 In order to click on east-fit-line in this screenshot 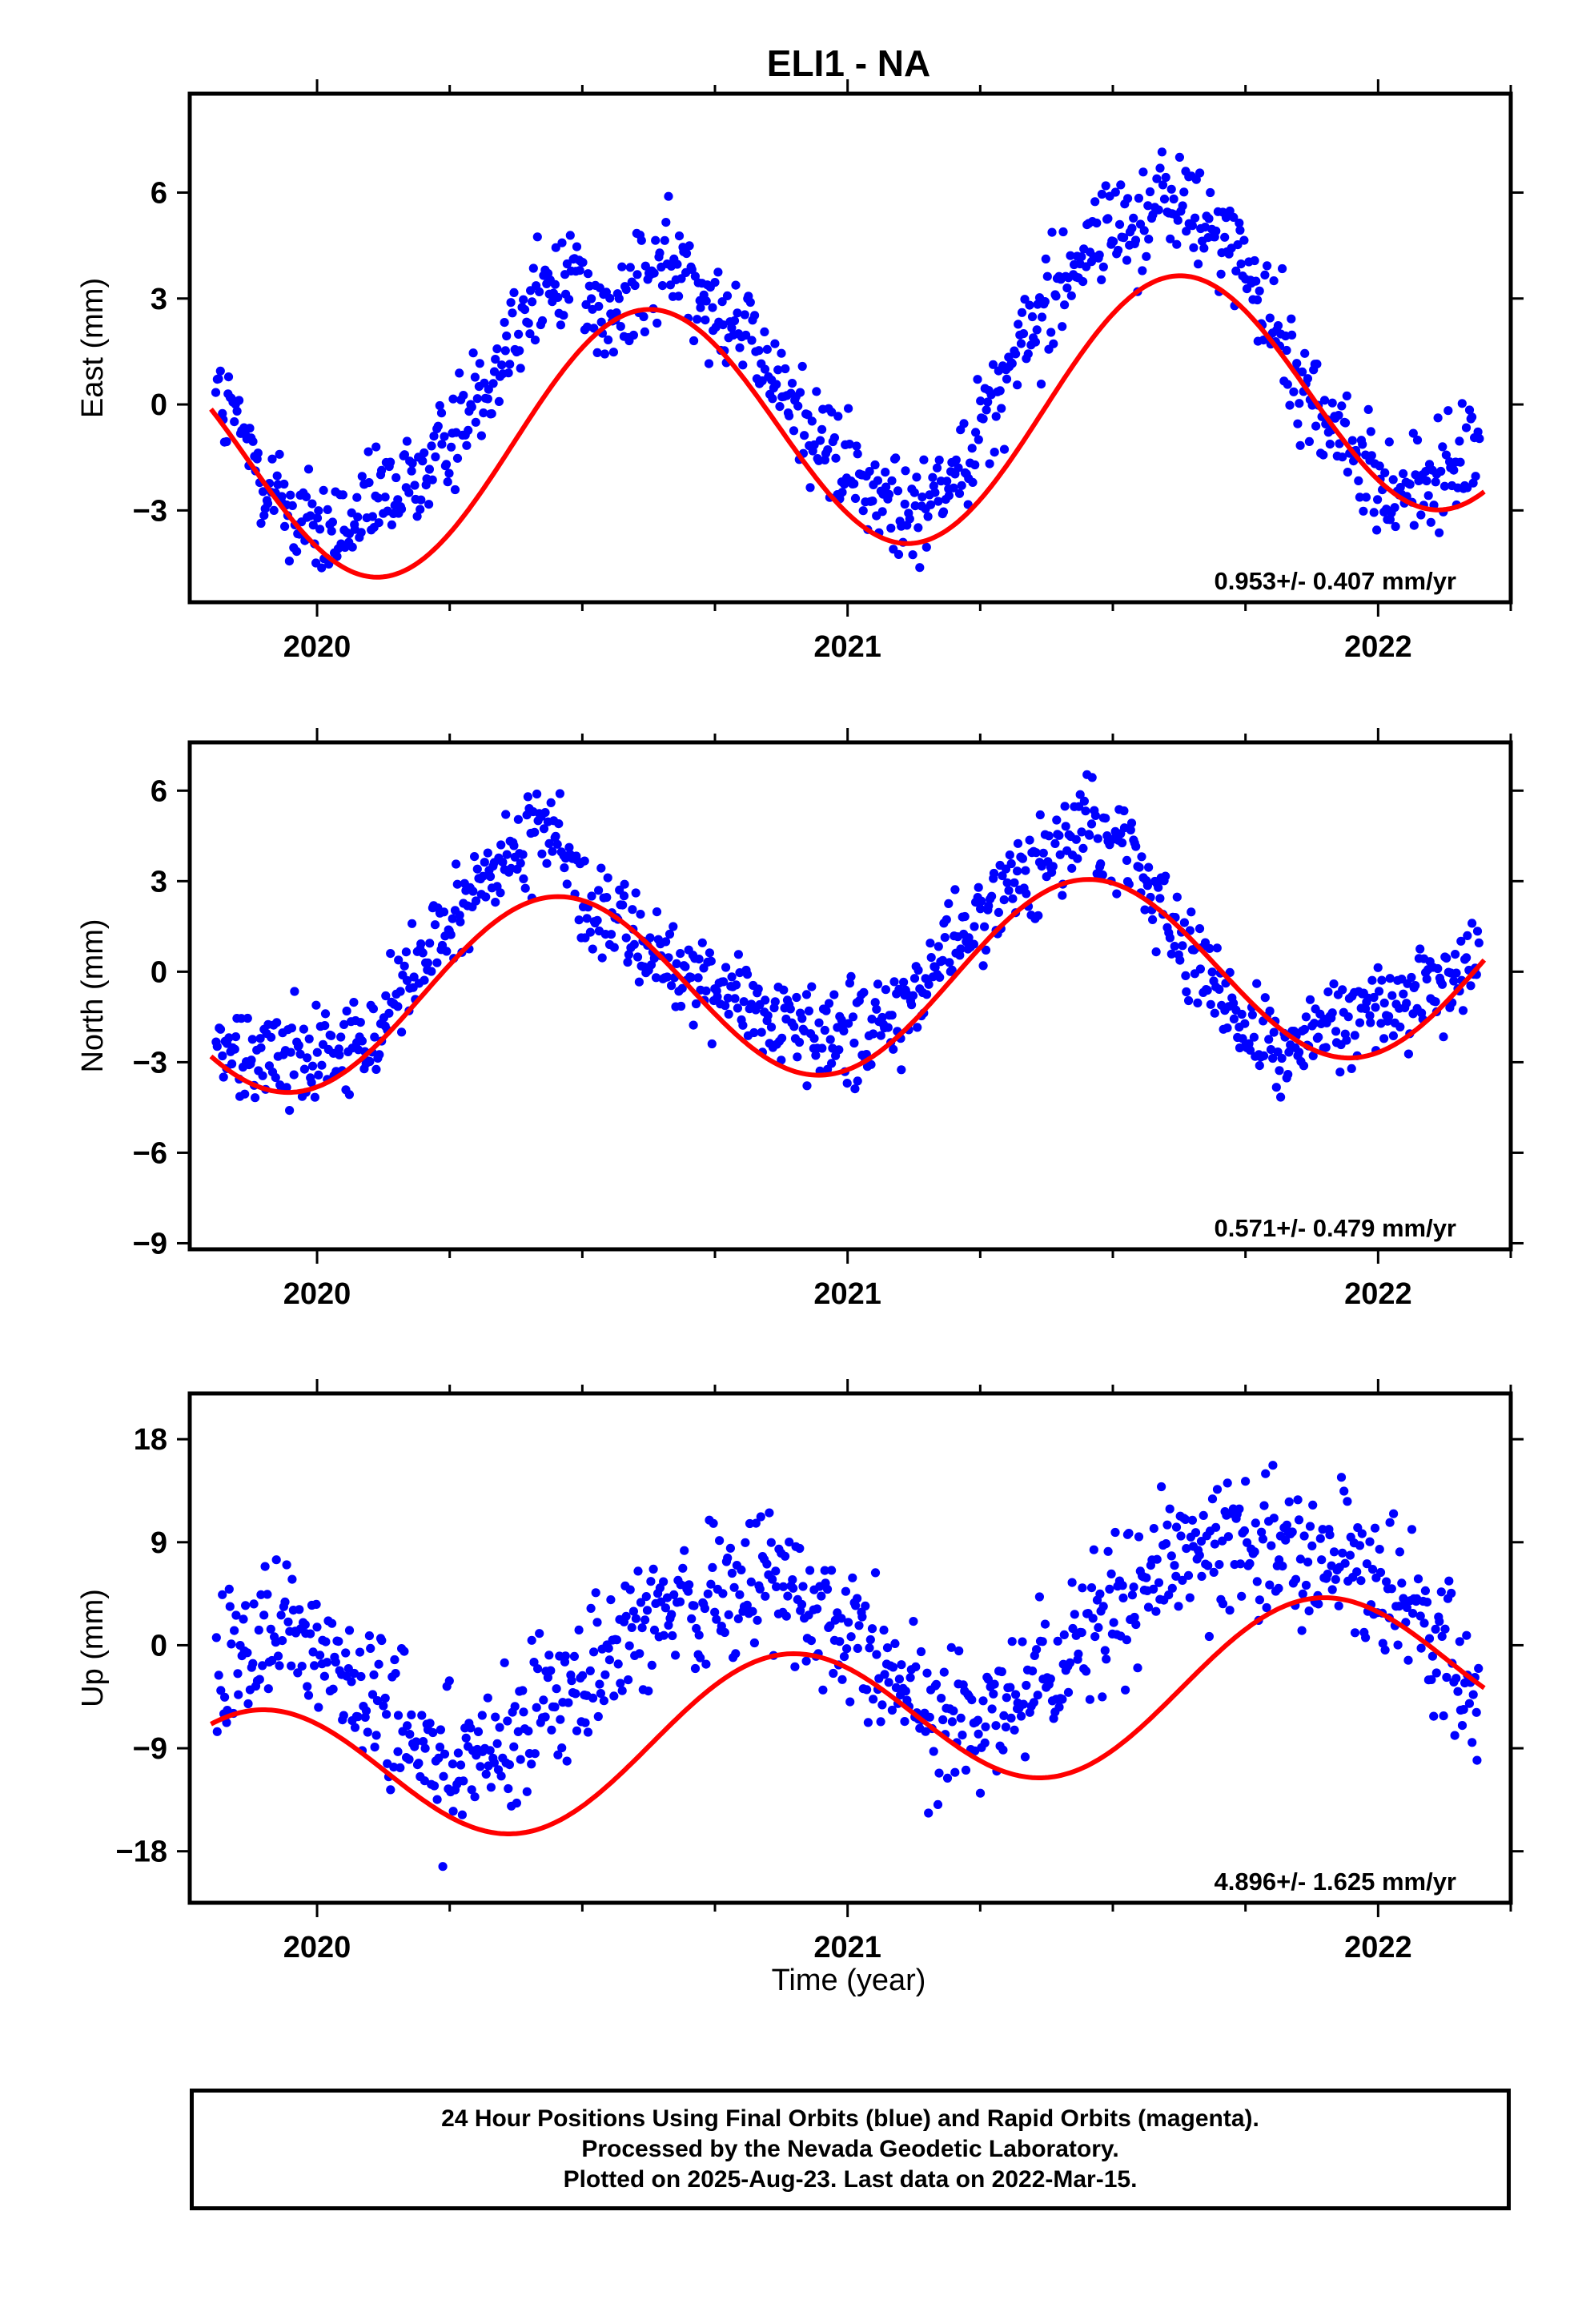, I will do `click(847, 426)`.